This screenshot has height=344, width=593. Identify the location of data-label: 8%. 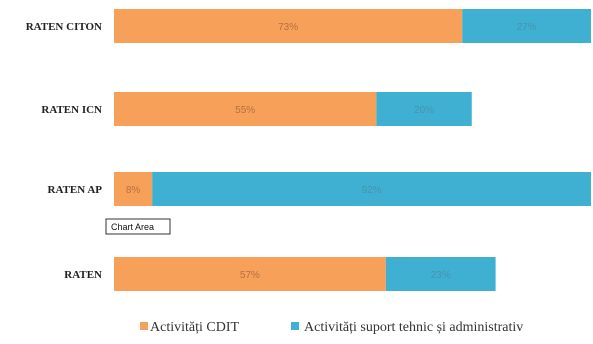
(133, 190).